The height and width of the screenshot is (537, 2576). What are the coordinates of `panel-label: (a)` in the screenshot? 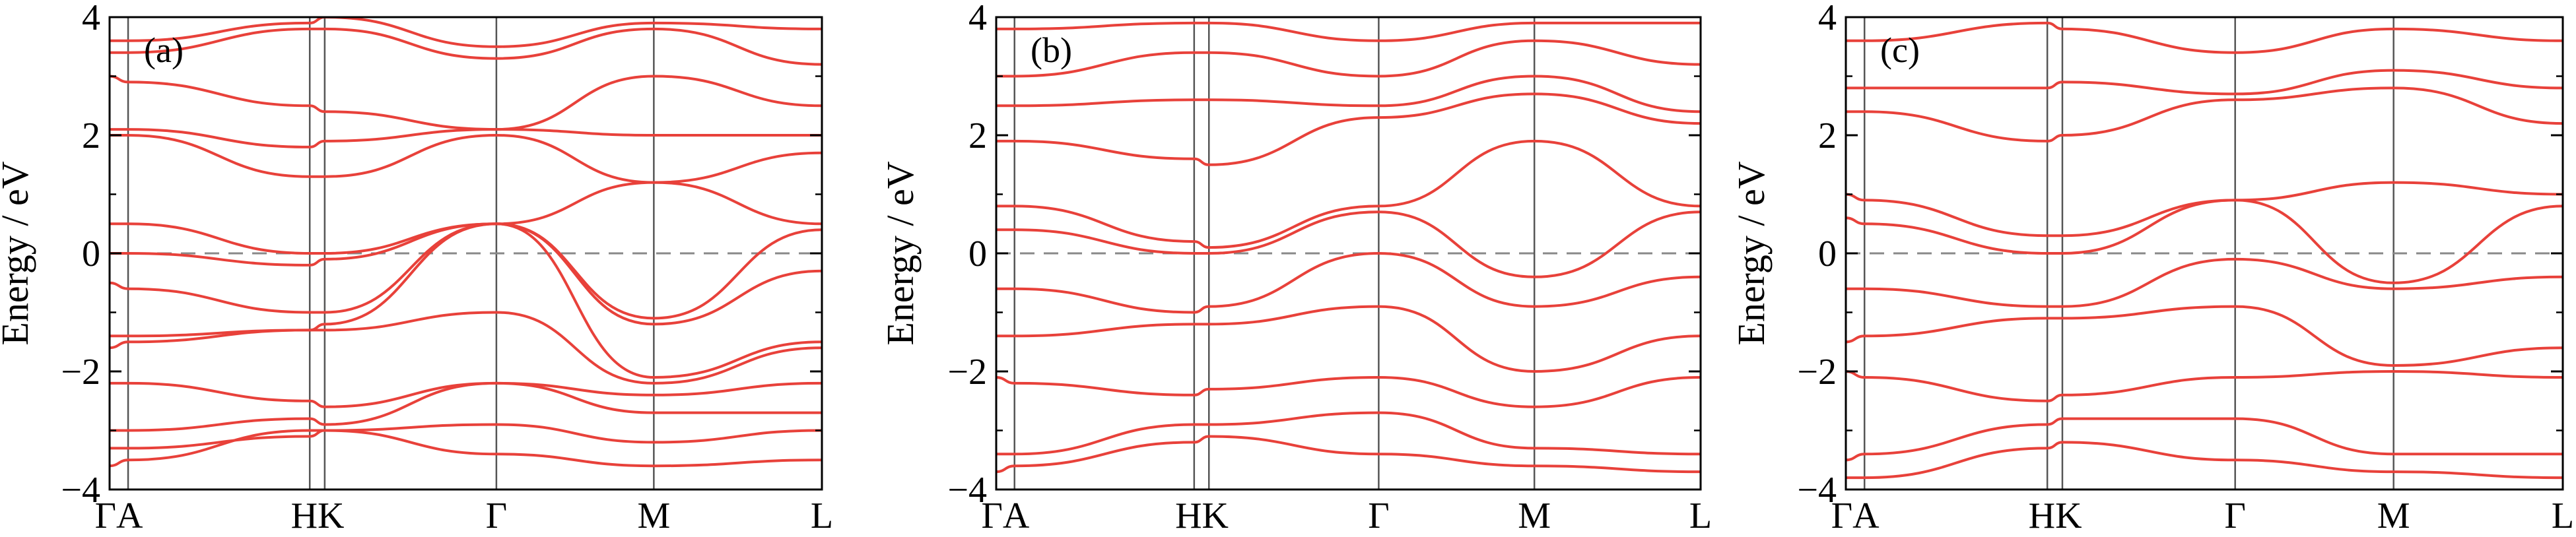 It's located at (164, 50).